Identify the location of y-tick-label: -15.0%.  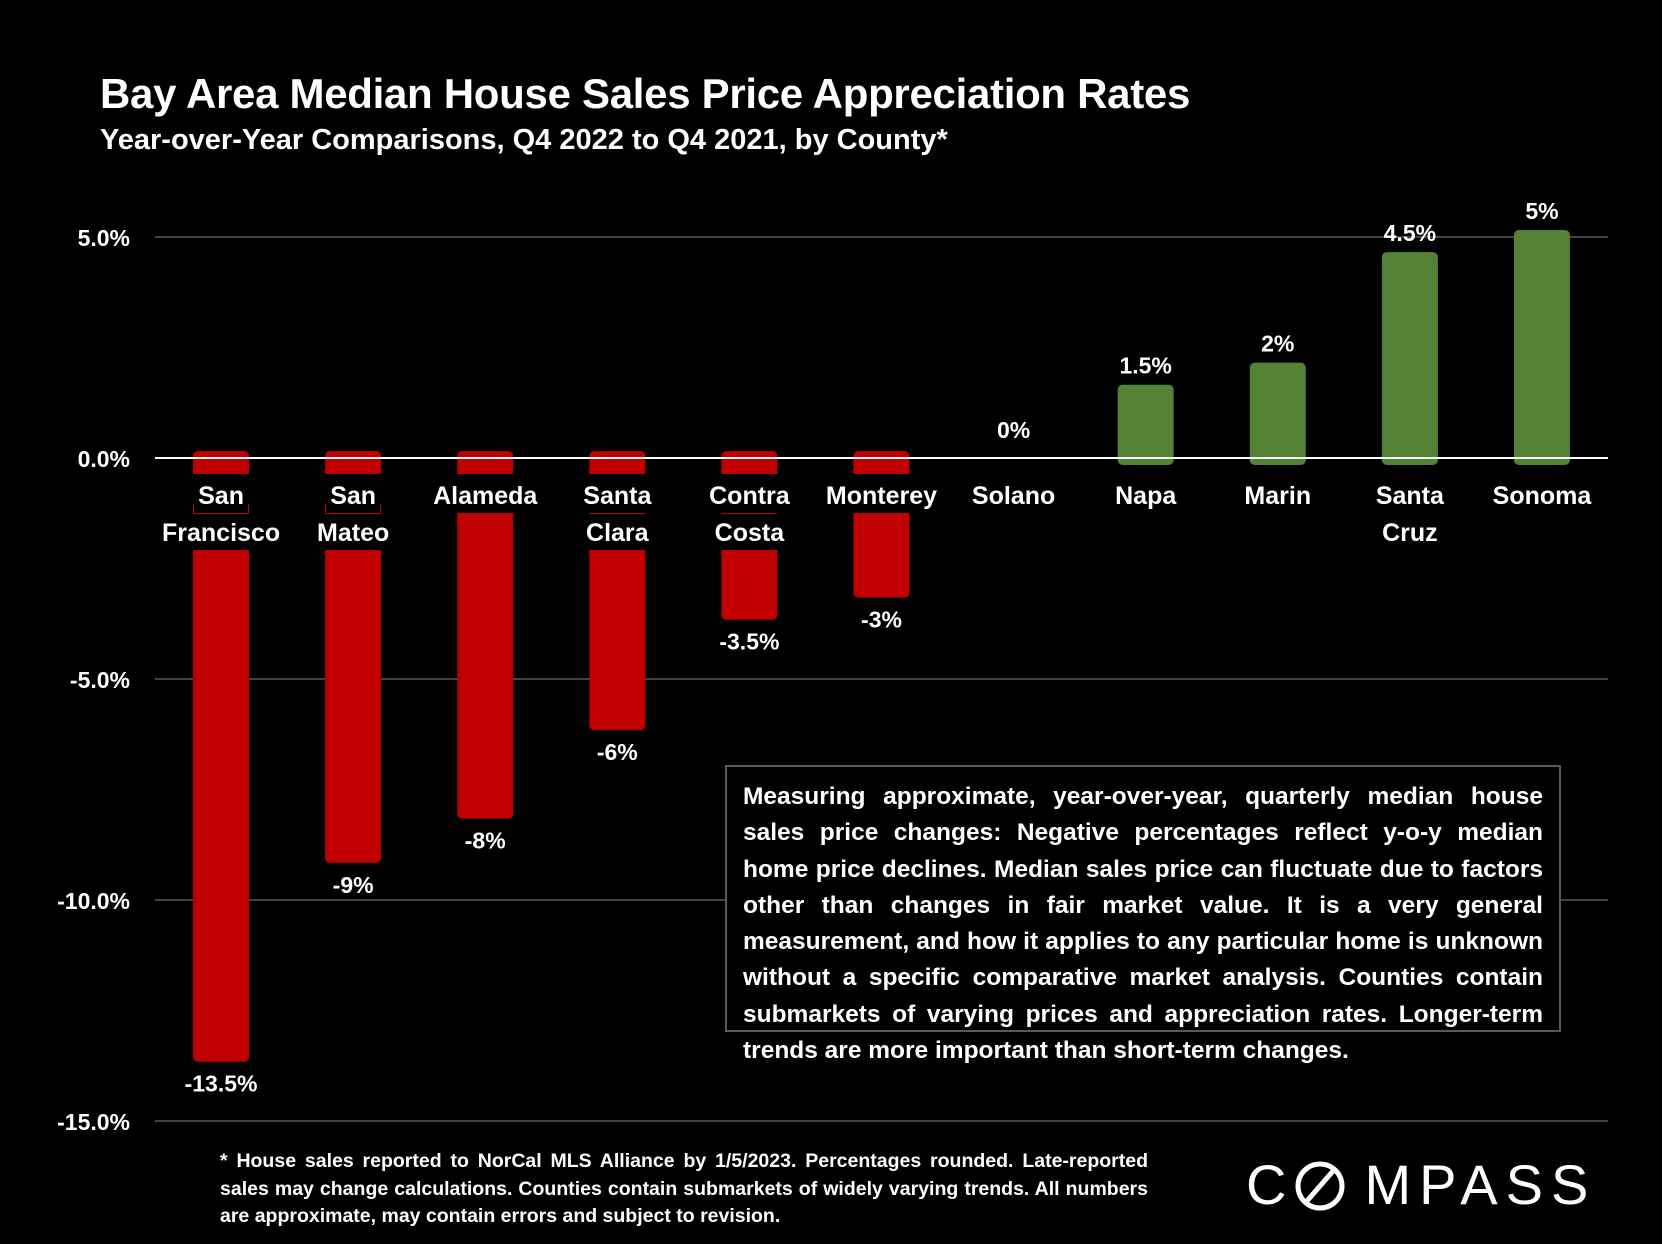
(93, 1122).